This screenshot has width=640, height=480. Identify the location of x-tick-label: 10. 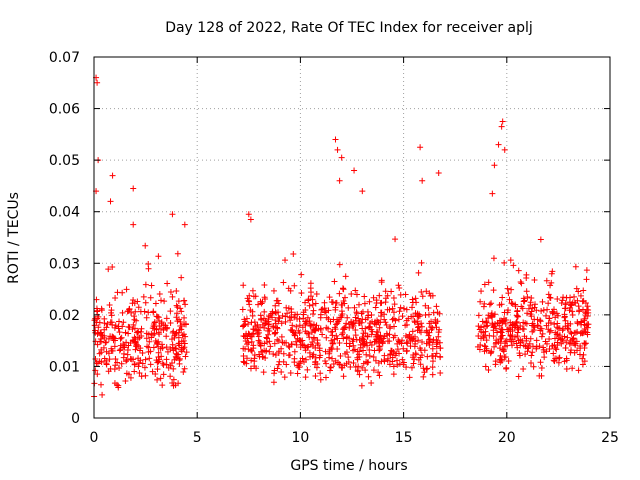
(300, 438).